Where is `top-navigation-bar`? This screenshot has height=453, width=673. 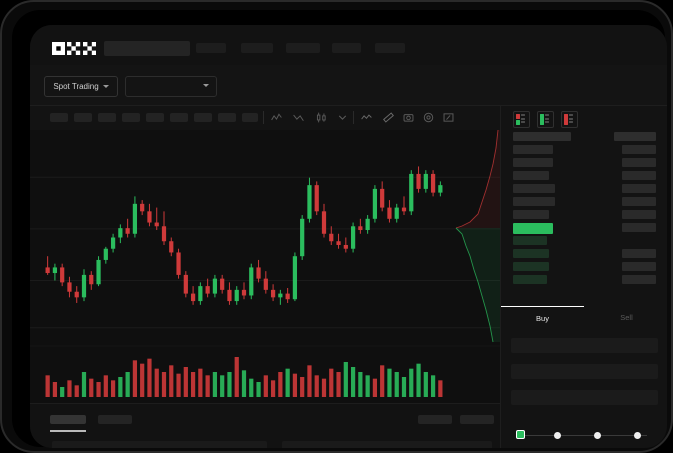
top-navigation-bar is located at coordinates (348, 45).